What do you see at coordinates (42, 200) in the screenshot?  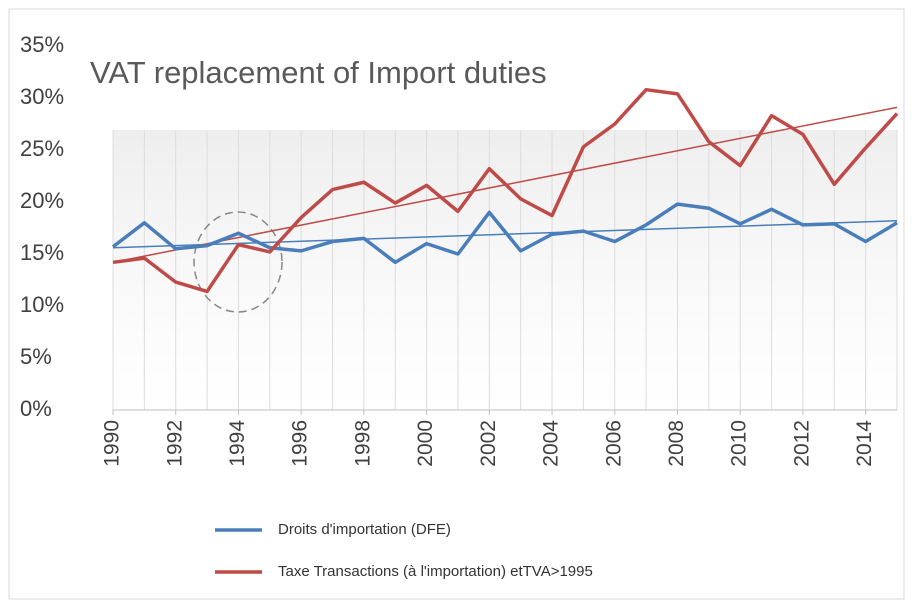 I see `y-tick-label: 20%` at bounding box center [42, 200].